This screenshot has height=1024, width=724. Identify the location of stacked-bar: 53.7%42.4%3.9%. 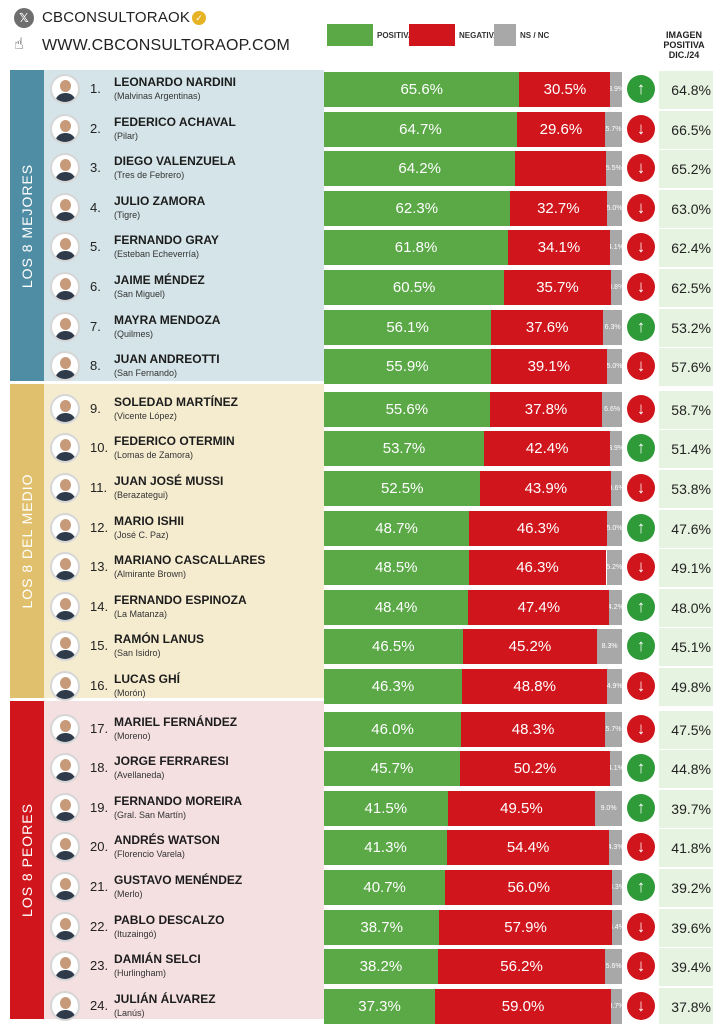
(473, 449).